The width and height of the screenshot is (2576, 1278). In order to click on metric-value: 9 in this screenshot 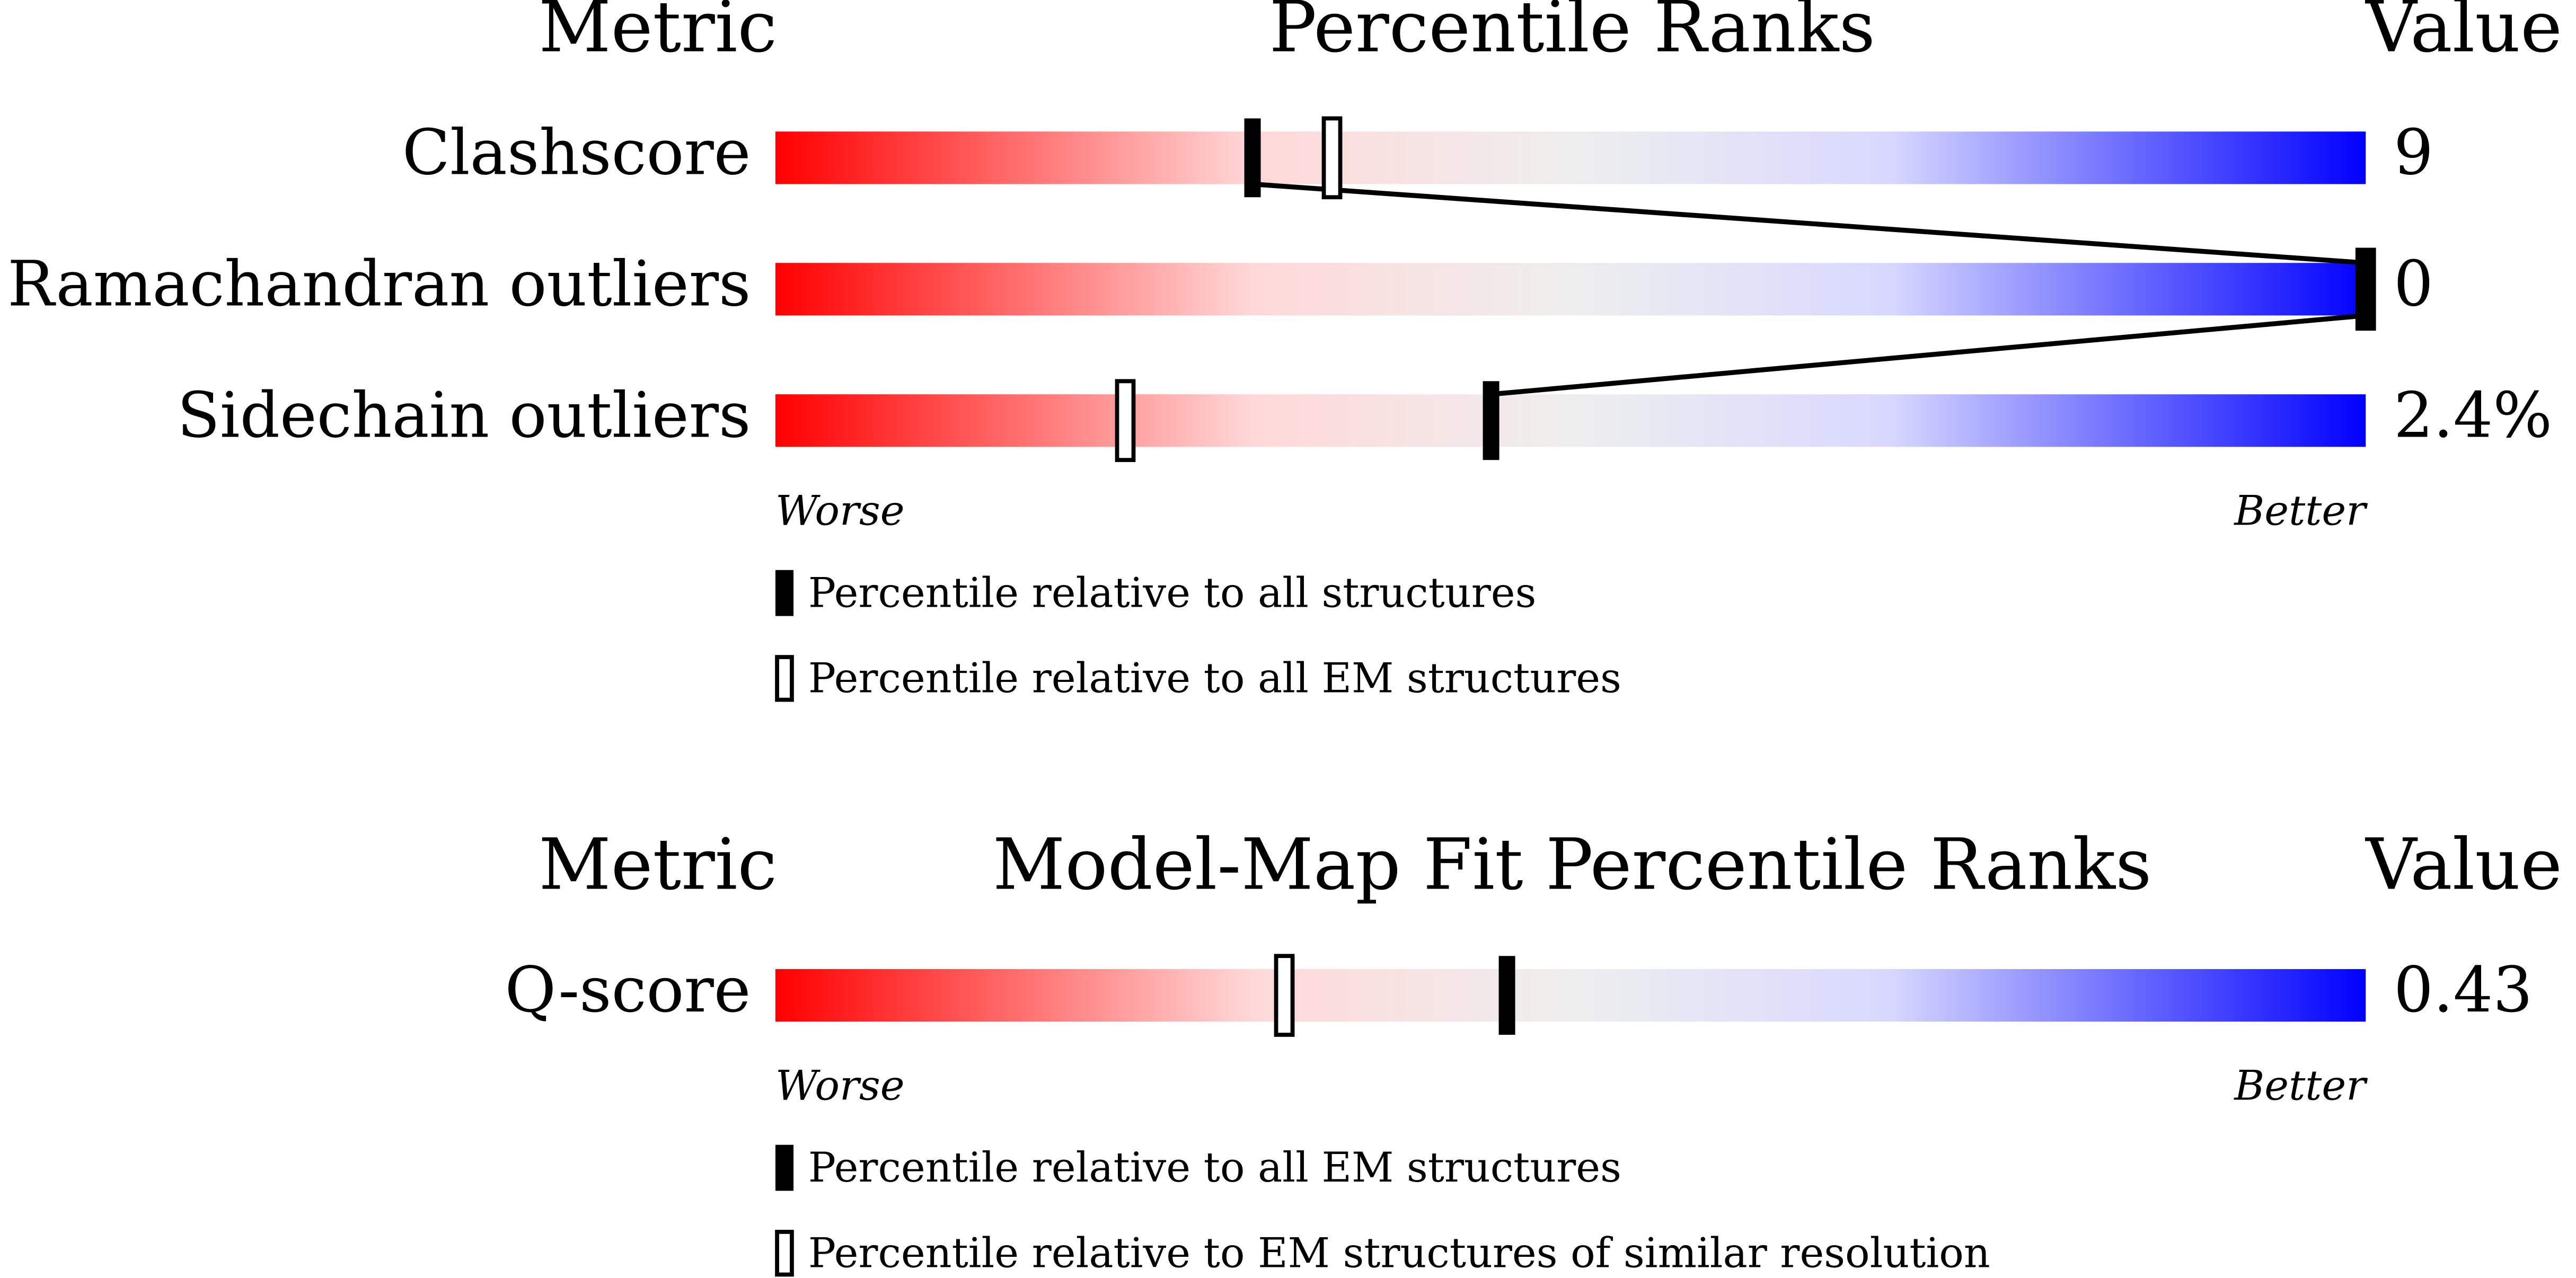, I will do `click(2413, 152)`.